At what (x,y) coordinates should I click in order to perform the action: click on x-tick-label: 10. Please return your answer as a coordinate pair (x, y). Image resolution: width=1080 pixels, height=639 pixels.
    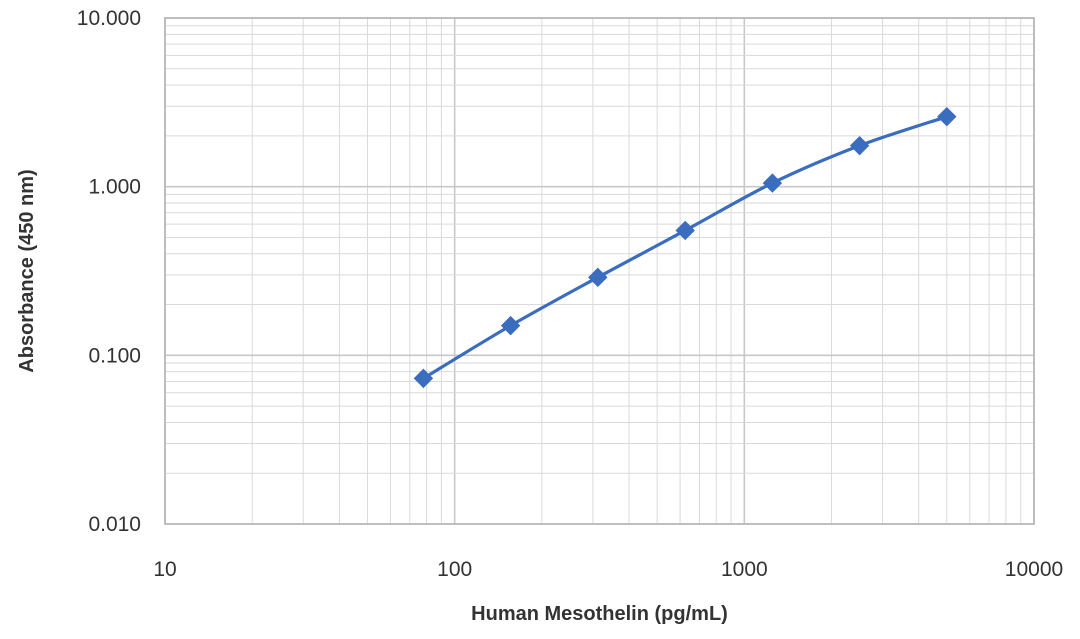
    Looking at the image, I should click on (164, 569).